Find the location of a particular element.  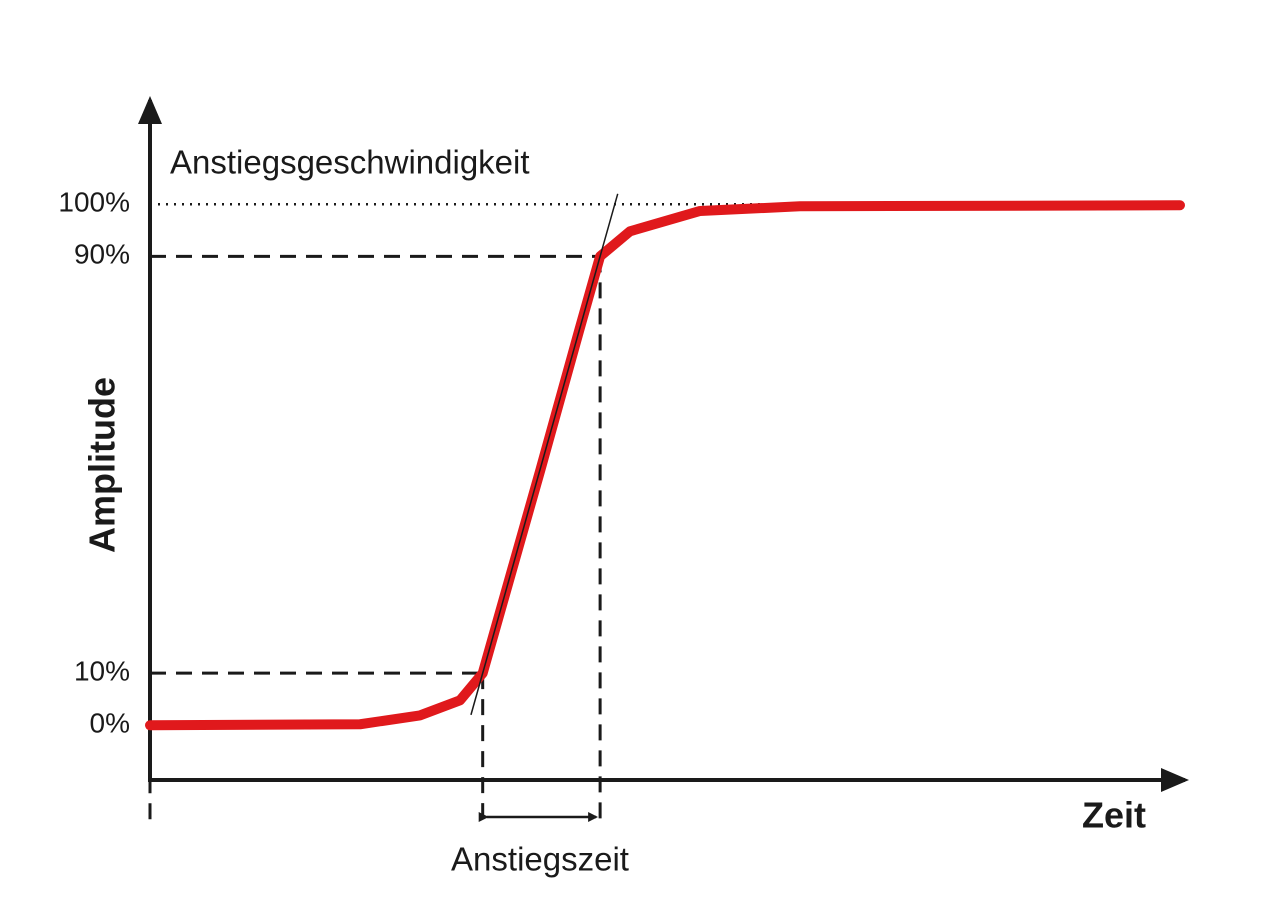

y-tick-label: 100% is located at coordinates (94, 202).